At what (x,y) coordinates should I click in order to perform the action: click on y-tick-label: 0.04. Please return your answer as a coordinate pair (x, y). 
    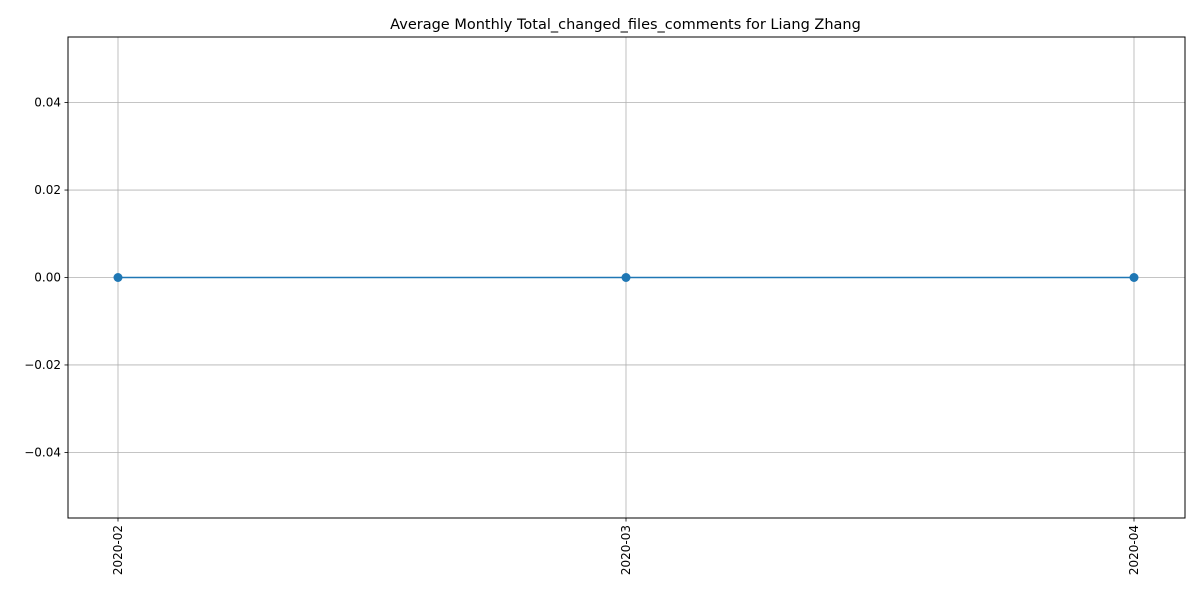
    Looking at the image, I should click on (47, 103).